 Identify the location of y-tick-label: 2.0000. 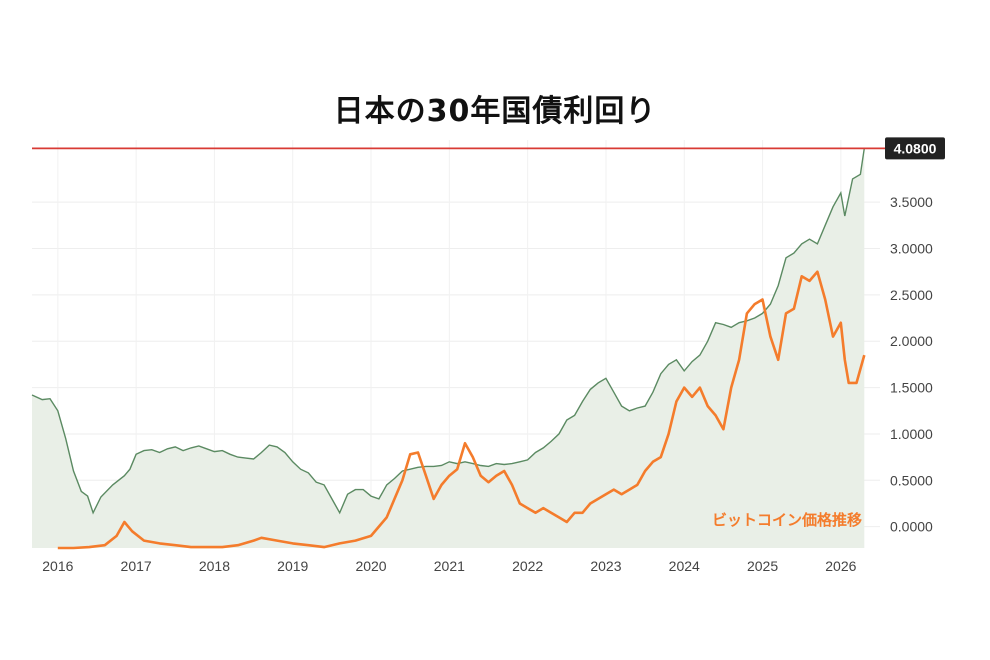
(911, 341).